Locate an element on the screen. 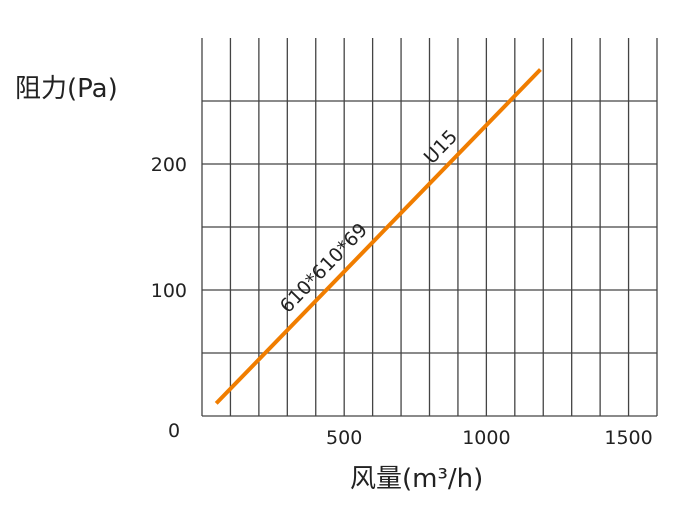 This screenshot has width=700, height=510. y-axis-label: 阻力(Pa) is located at coordinates (66, 89).